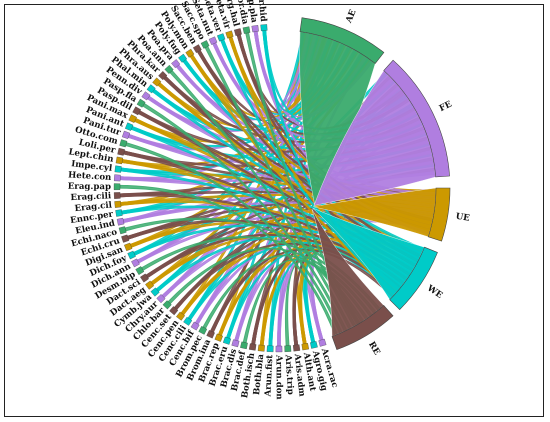 Image resolution: width=550 pixels, height=422 pixels. Describe the element at coordinates (93, 207) in the screenshot. I see `species-label: Erag.cil` at that location.